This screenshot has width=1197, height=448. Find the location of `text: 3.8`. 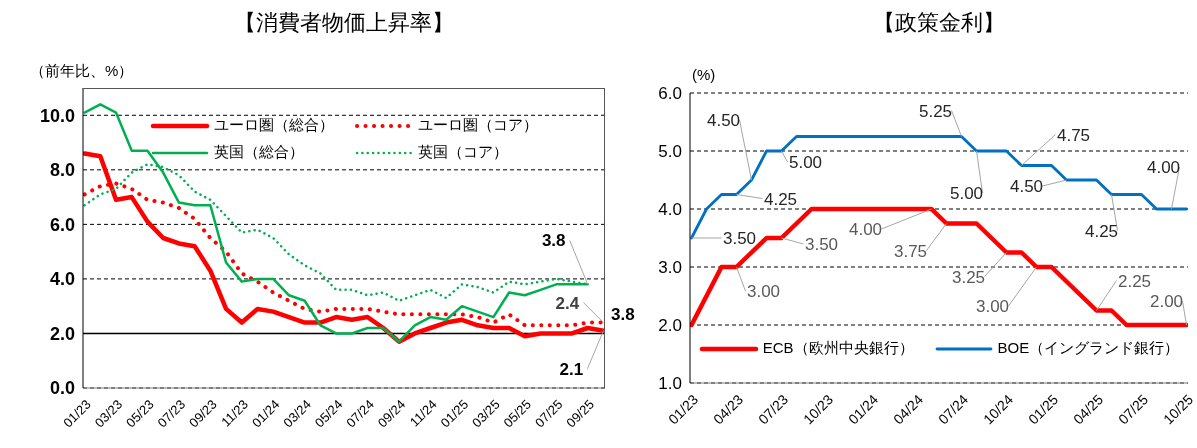

text: 3.8 is located at coordinates (623, 315).